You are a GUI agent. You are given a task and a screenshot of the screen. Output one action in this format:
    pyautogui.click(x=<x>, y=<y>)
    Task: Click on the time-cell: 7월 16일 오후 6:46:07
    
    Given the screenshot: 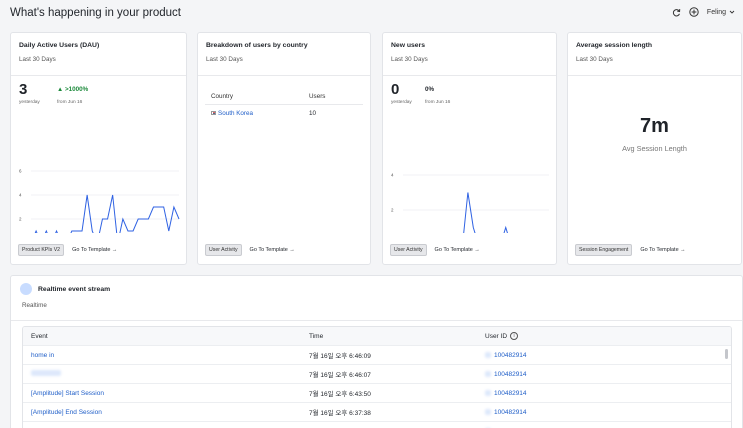 What is the action you would take?
    pyautogui.click(x=340, y=375)
    